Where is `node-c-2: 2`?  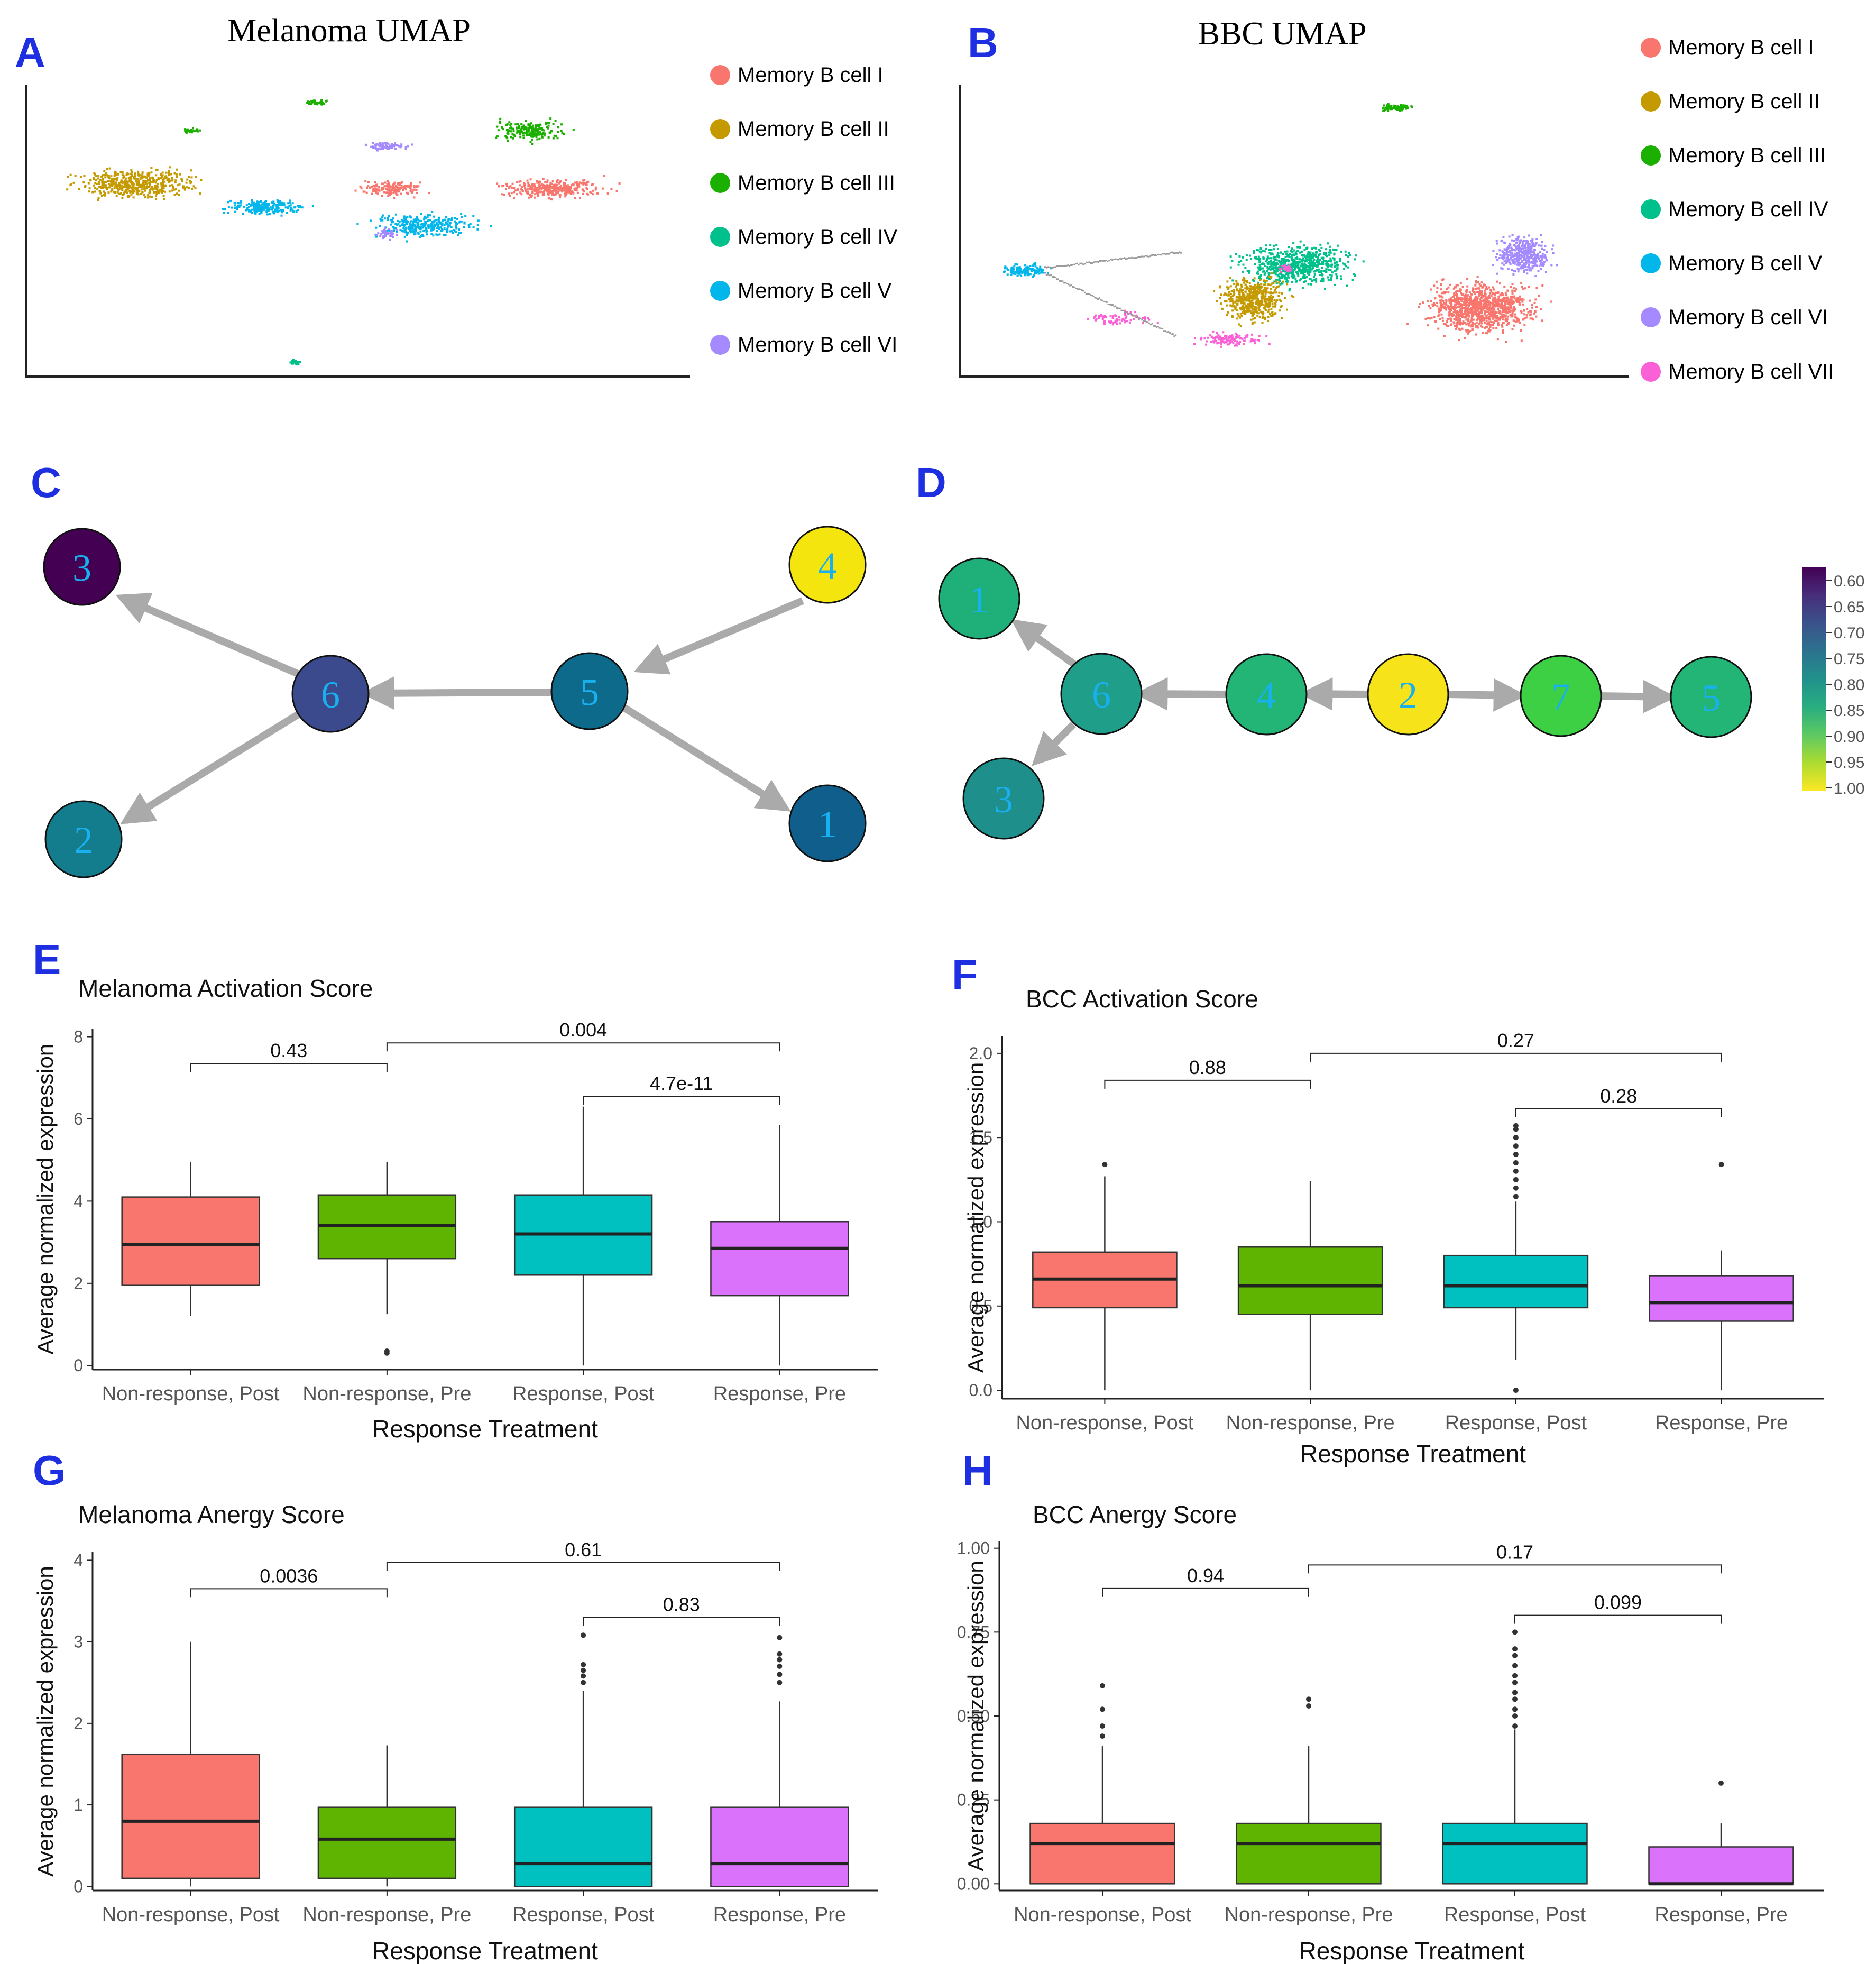
node-c-2: 2 is located at coordinates (83, 839).